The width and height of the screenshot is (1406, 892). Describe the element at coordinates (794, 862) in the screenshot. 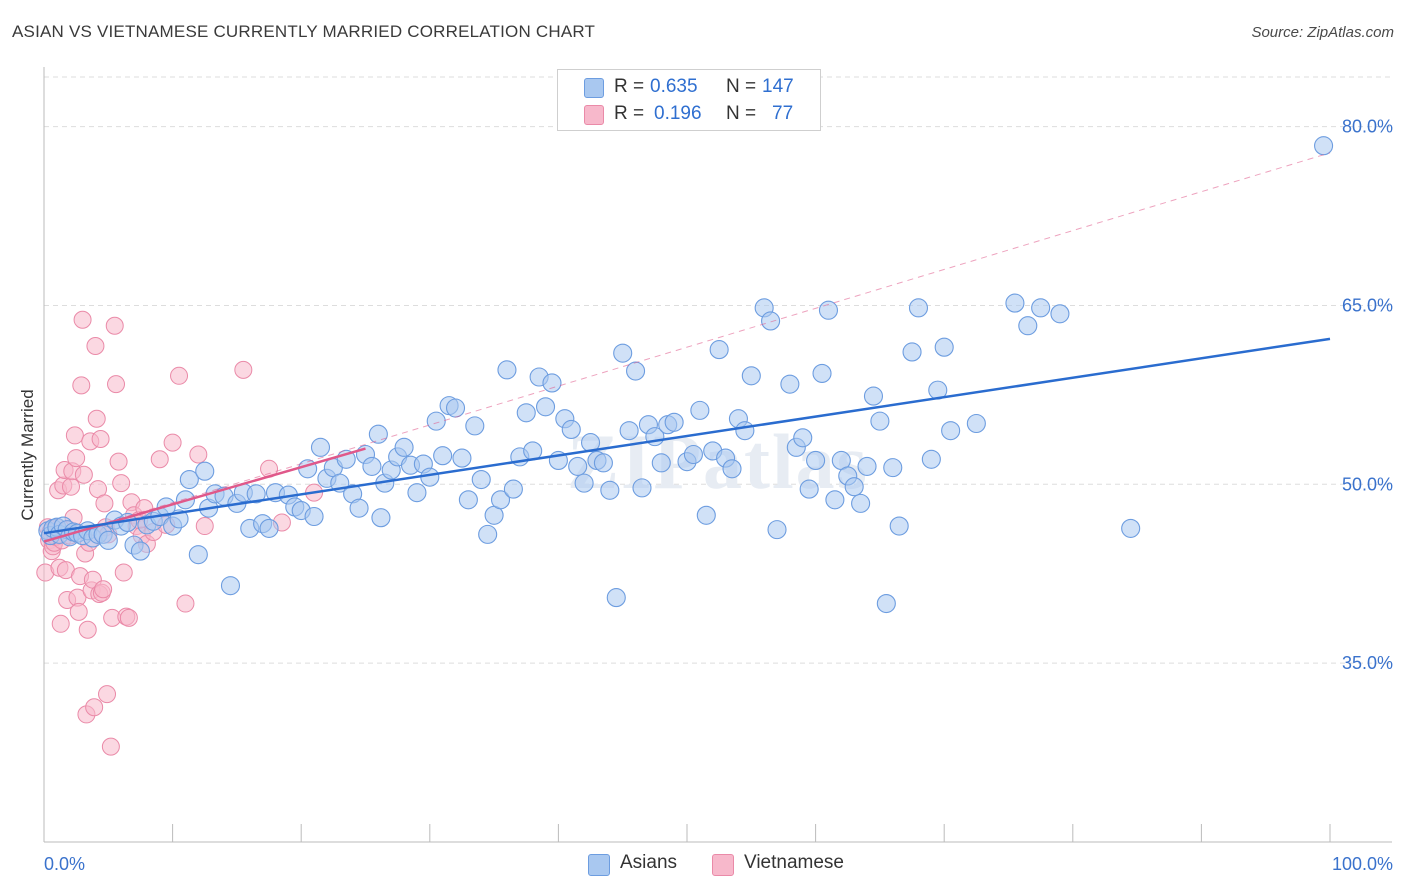

I see `vietnamese-legend-label: Vietnamese` at that location.